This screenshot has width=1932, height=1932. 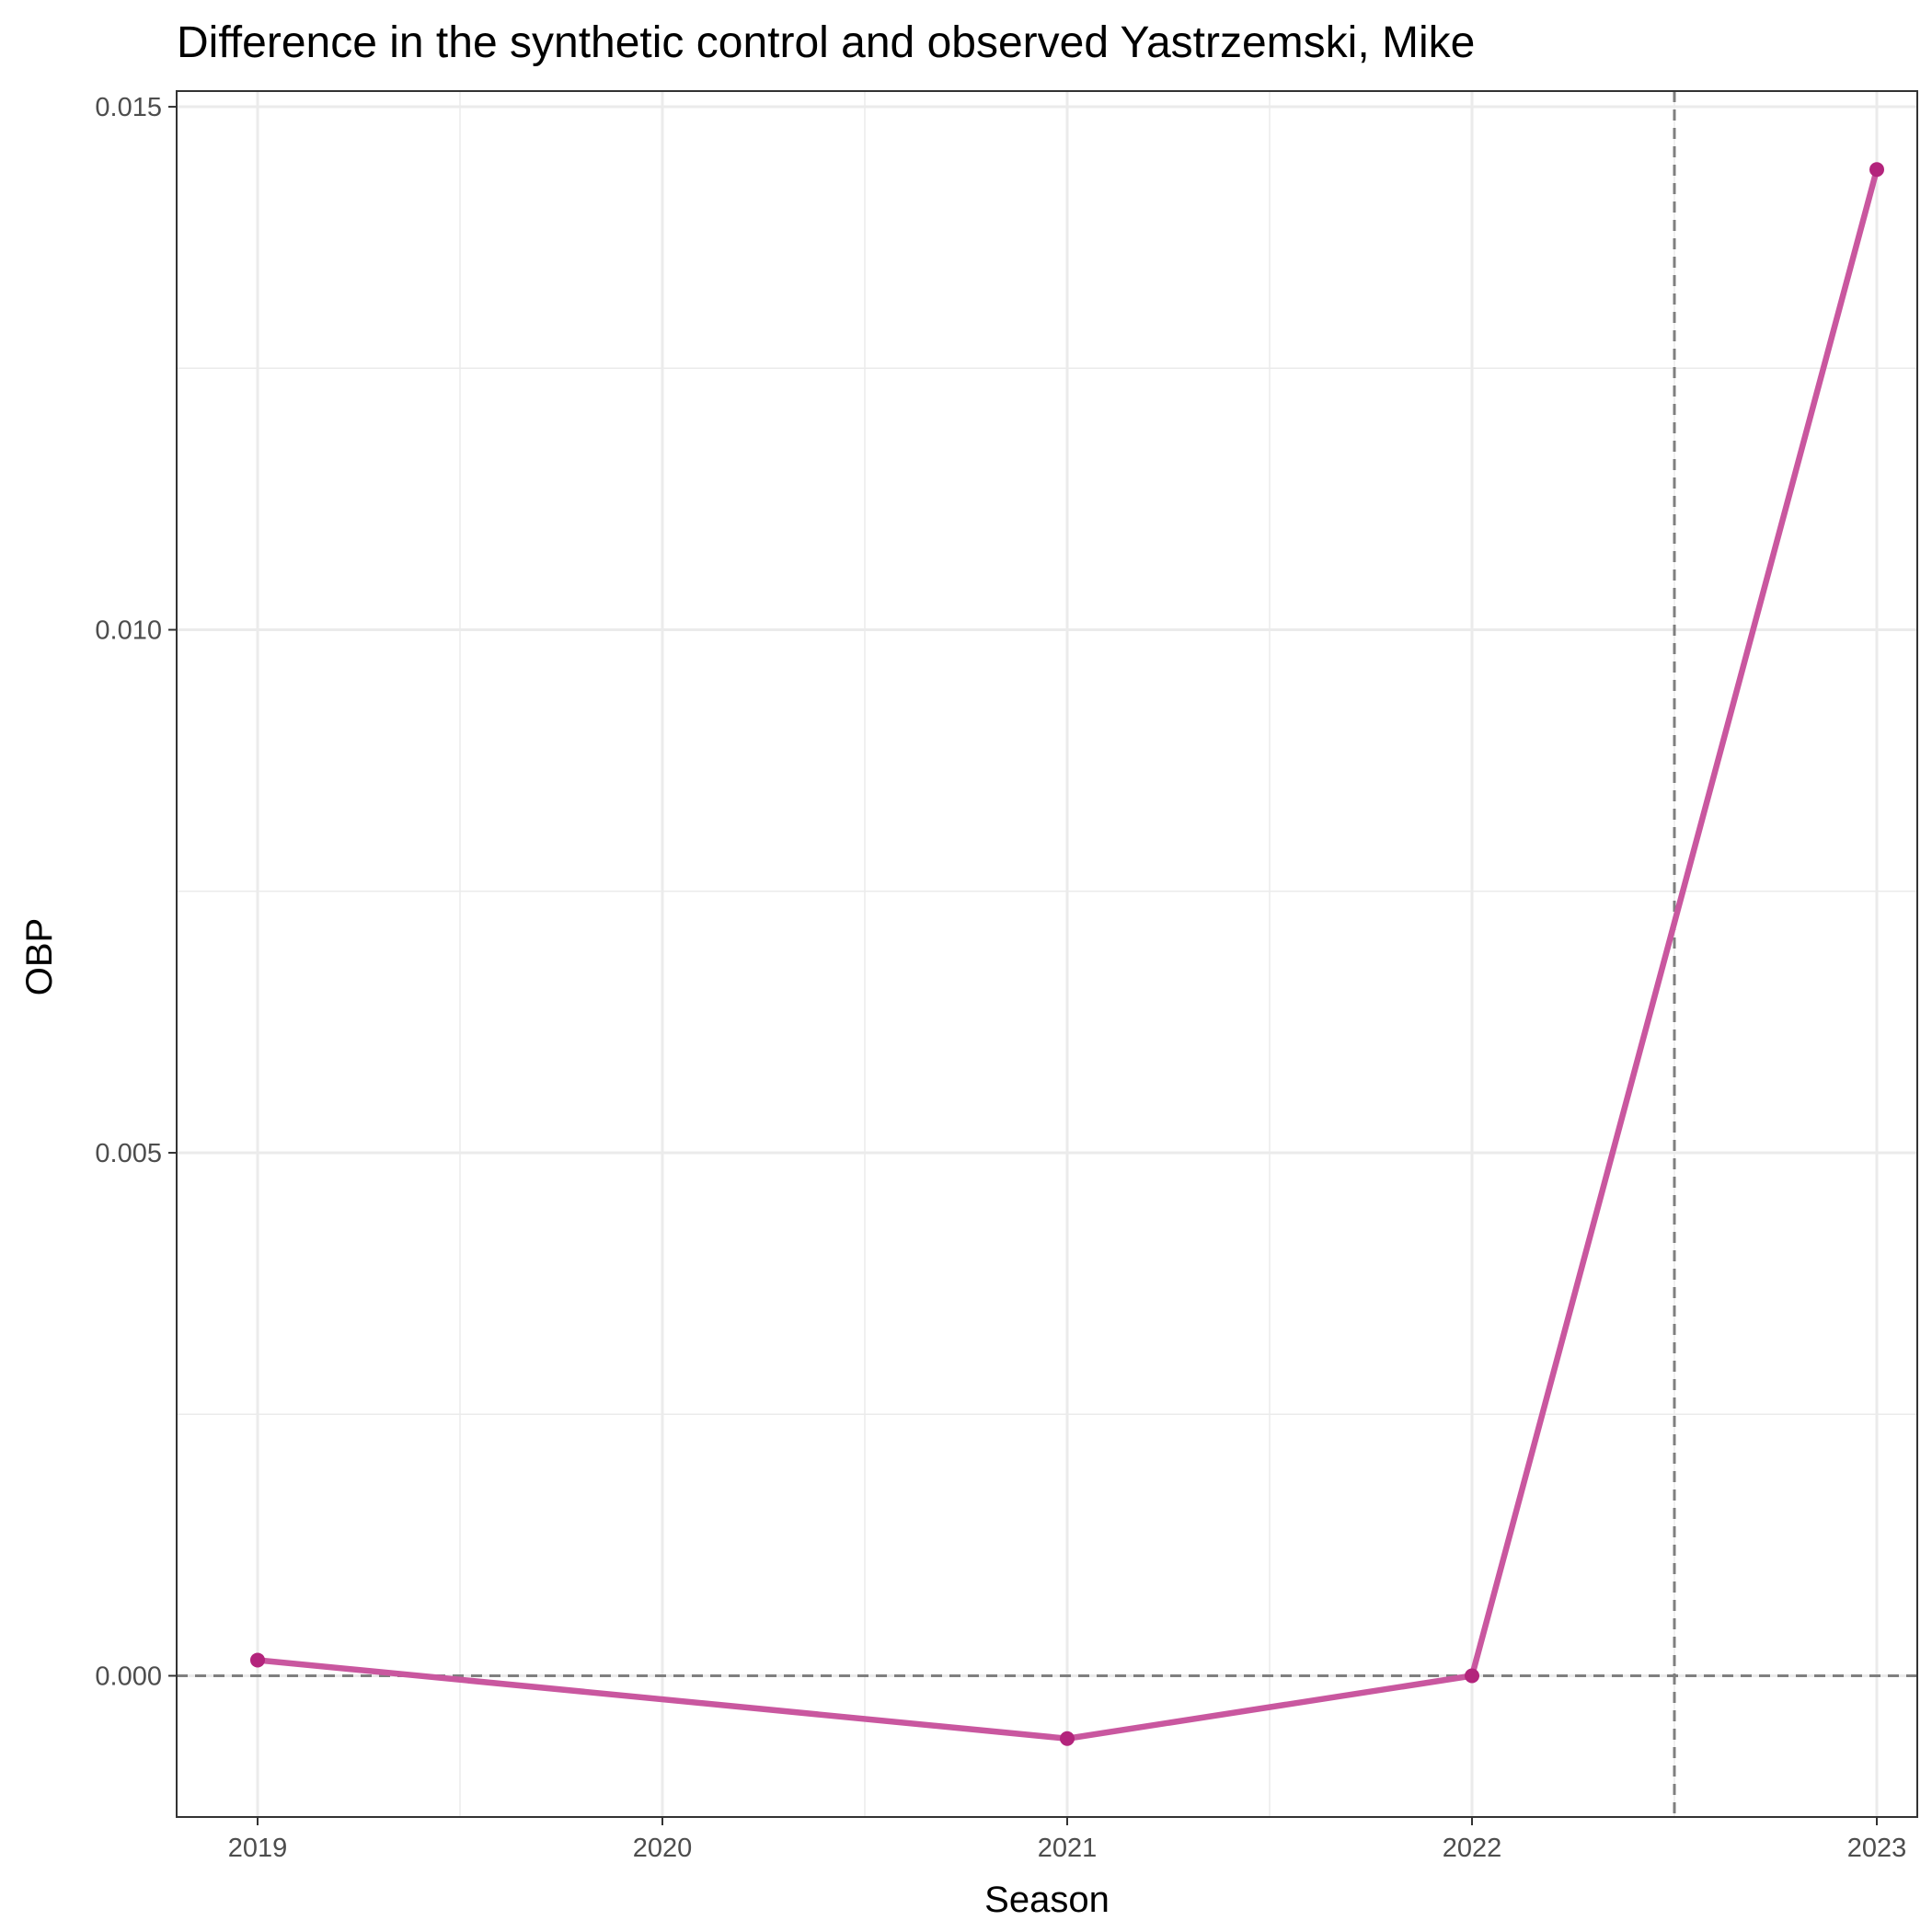 What do you see at coordinates (258, 1848) in the screenshot?
I see `x-tick-label: 2019` at bounding box center [258, 1848].